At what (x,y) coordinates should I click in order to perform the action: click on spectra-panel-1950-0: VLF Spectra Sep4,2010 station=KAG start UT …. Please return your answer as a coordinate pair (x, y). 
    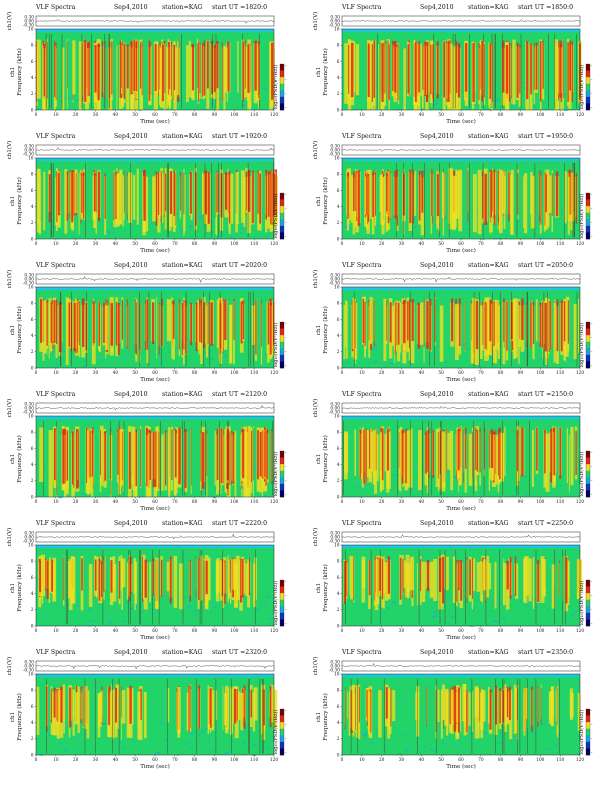
    Looking at the image, I should click on (453, 193).